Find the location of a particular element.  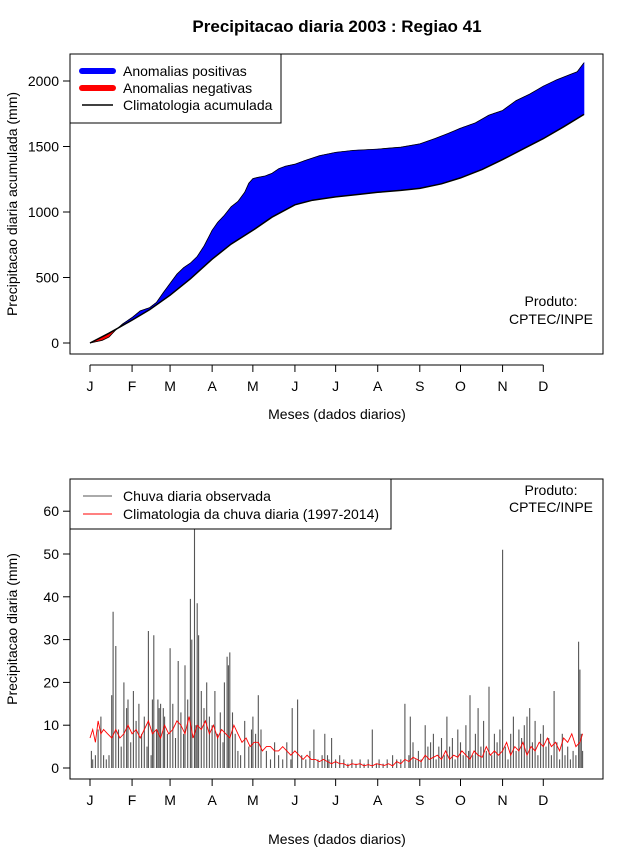

top-y-axis: 0 500 1000 1500 2000 is located at coordinates (49, 212).